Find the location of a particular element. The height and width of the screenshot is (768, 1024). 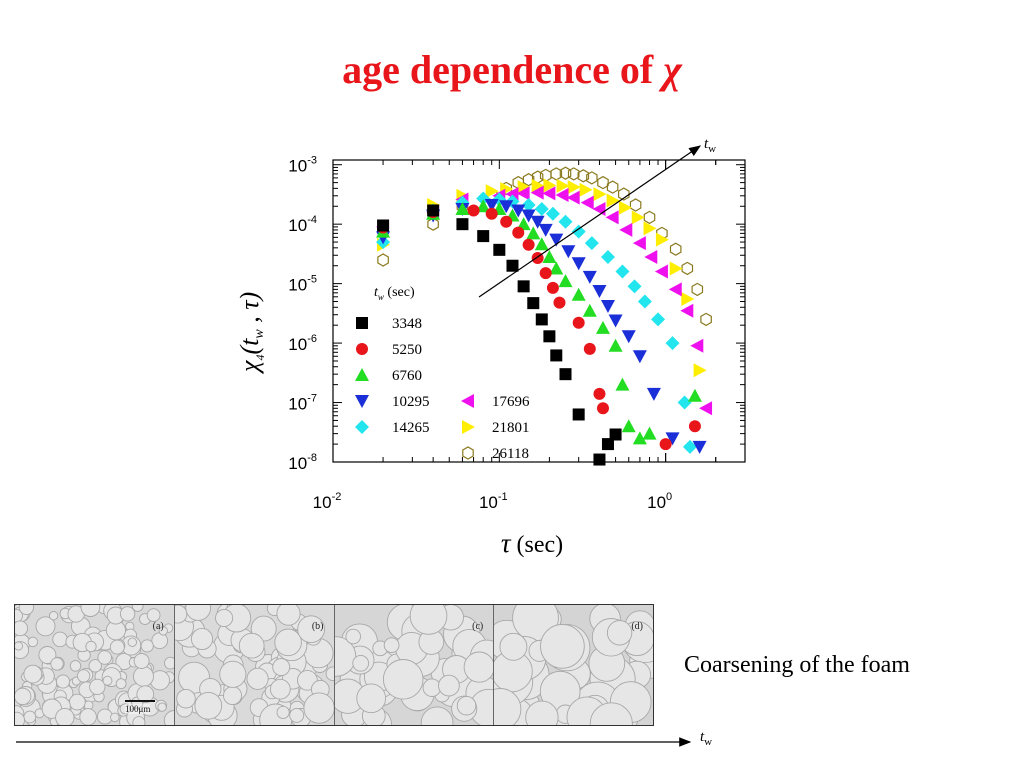

slide-title: age dependence of χ is located at coordinates (512, 70).